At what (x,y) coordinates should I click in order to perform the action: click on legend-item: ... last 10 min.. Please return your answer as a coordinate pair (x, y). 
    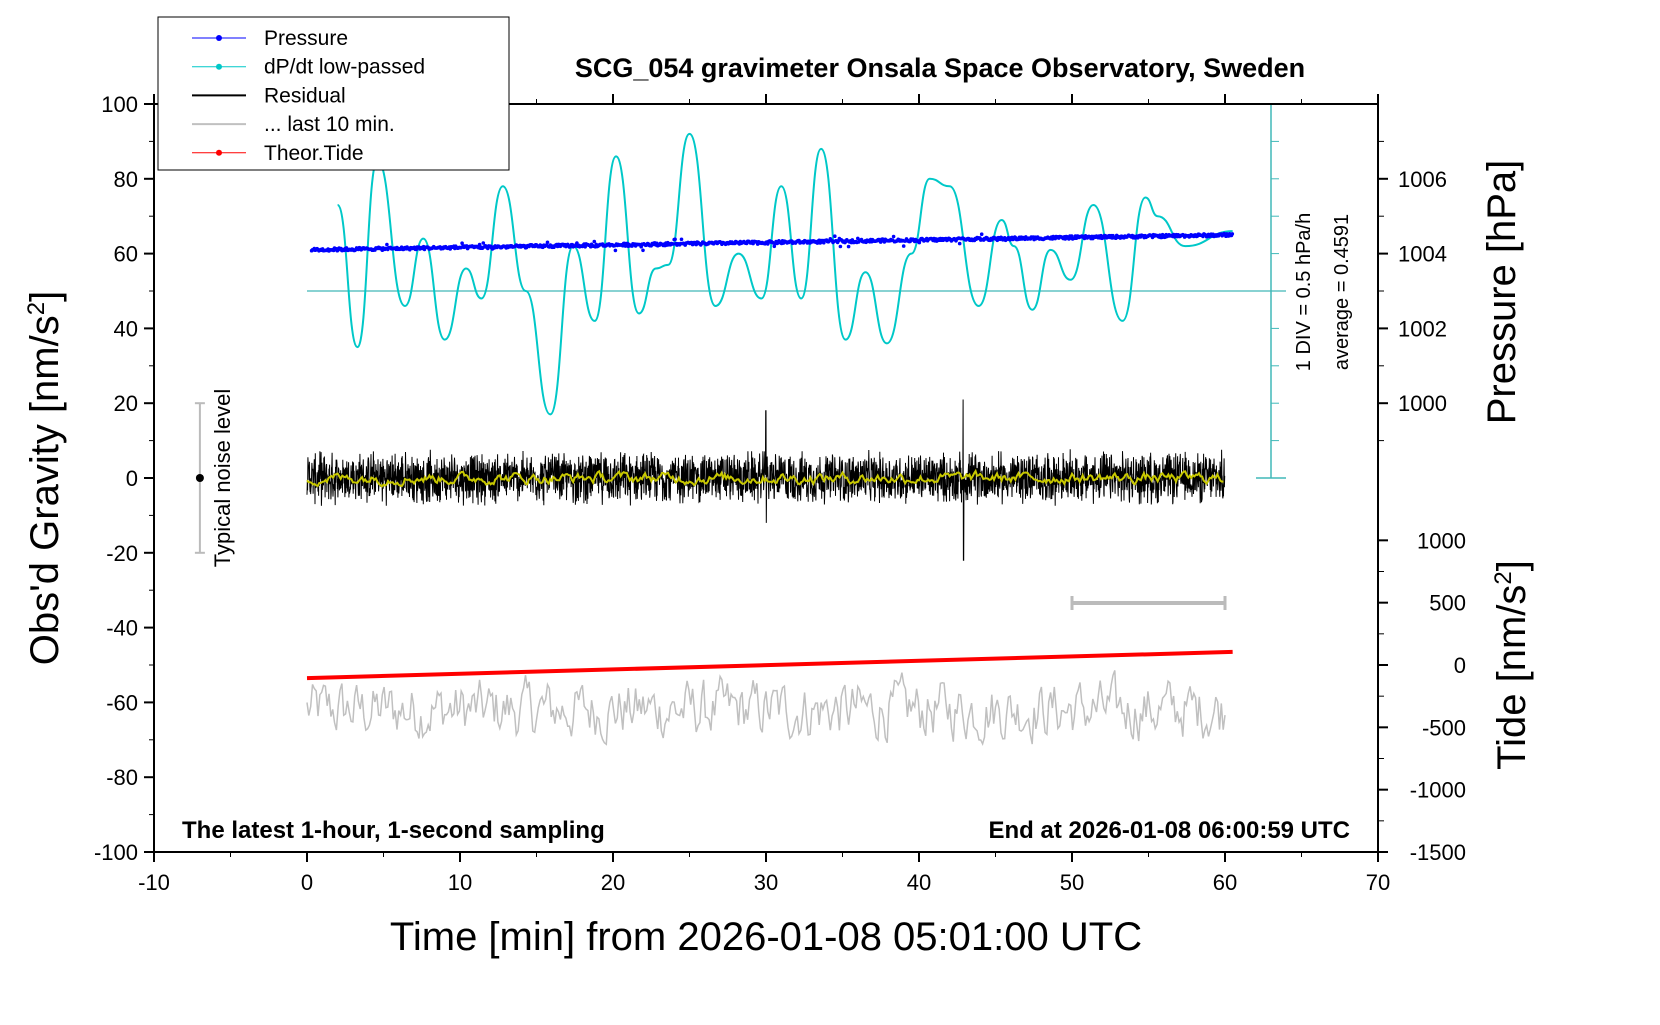
    Looking at the image, I should click on (293, 124).